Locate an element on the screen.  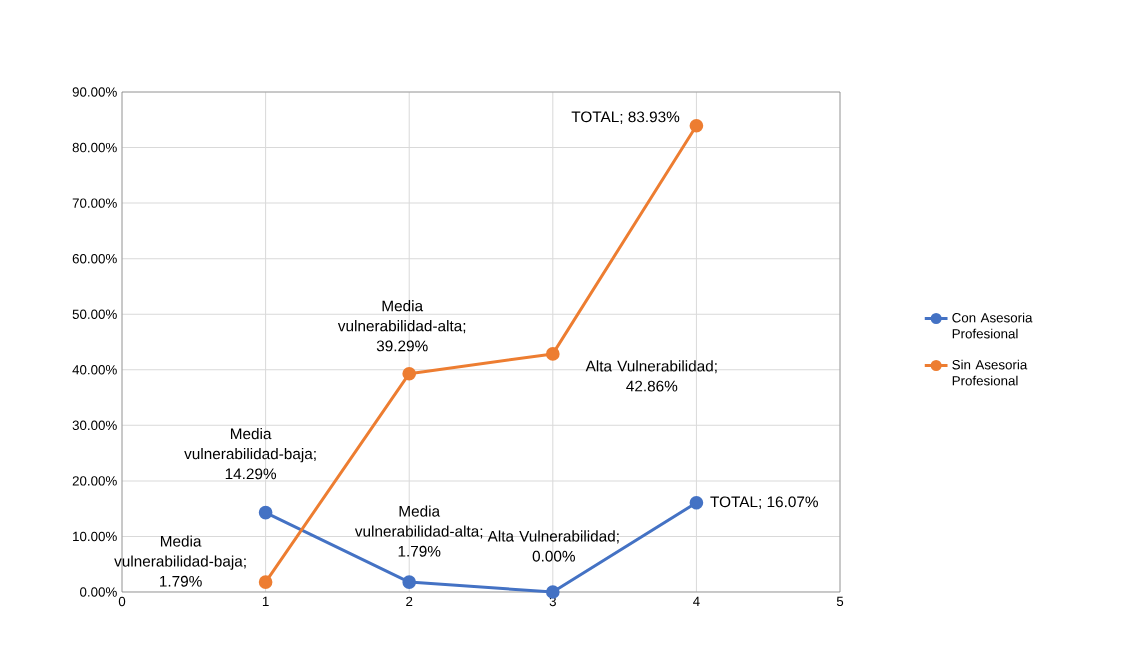
y-tick-label: 50.00% is located at coordinates (94, 314).